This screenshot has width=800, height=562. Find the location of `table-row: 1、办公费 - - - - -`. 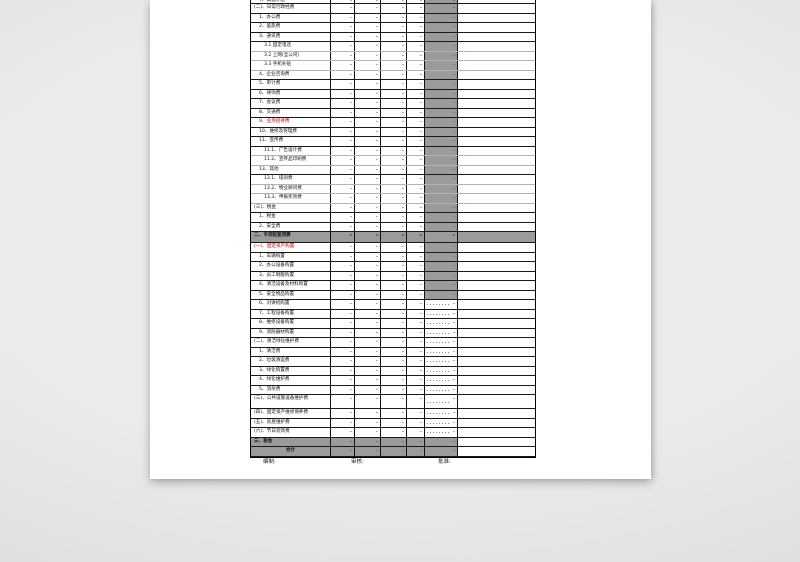

table-row: 1、办公费 - - - - - is located at coordinates (393, 18).